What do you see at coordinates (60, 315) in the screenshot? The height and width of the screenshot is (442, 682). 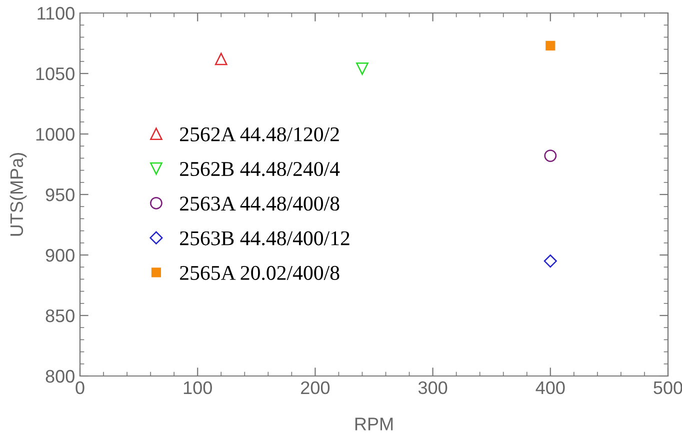 I see `y-tick-label: 850` at bounding box center [60, 315].